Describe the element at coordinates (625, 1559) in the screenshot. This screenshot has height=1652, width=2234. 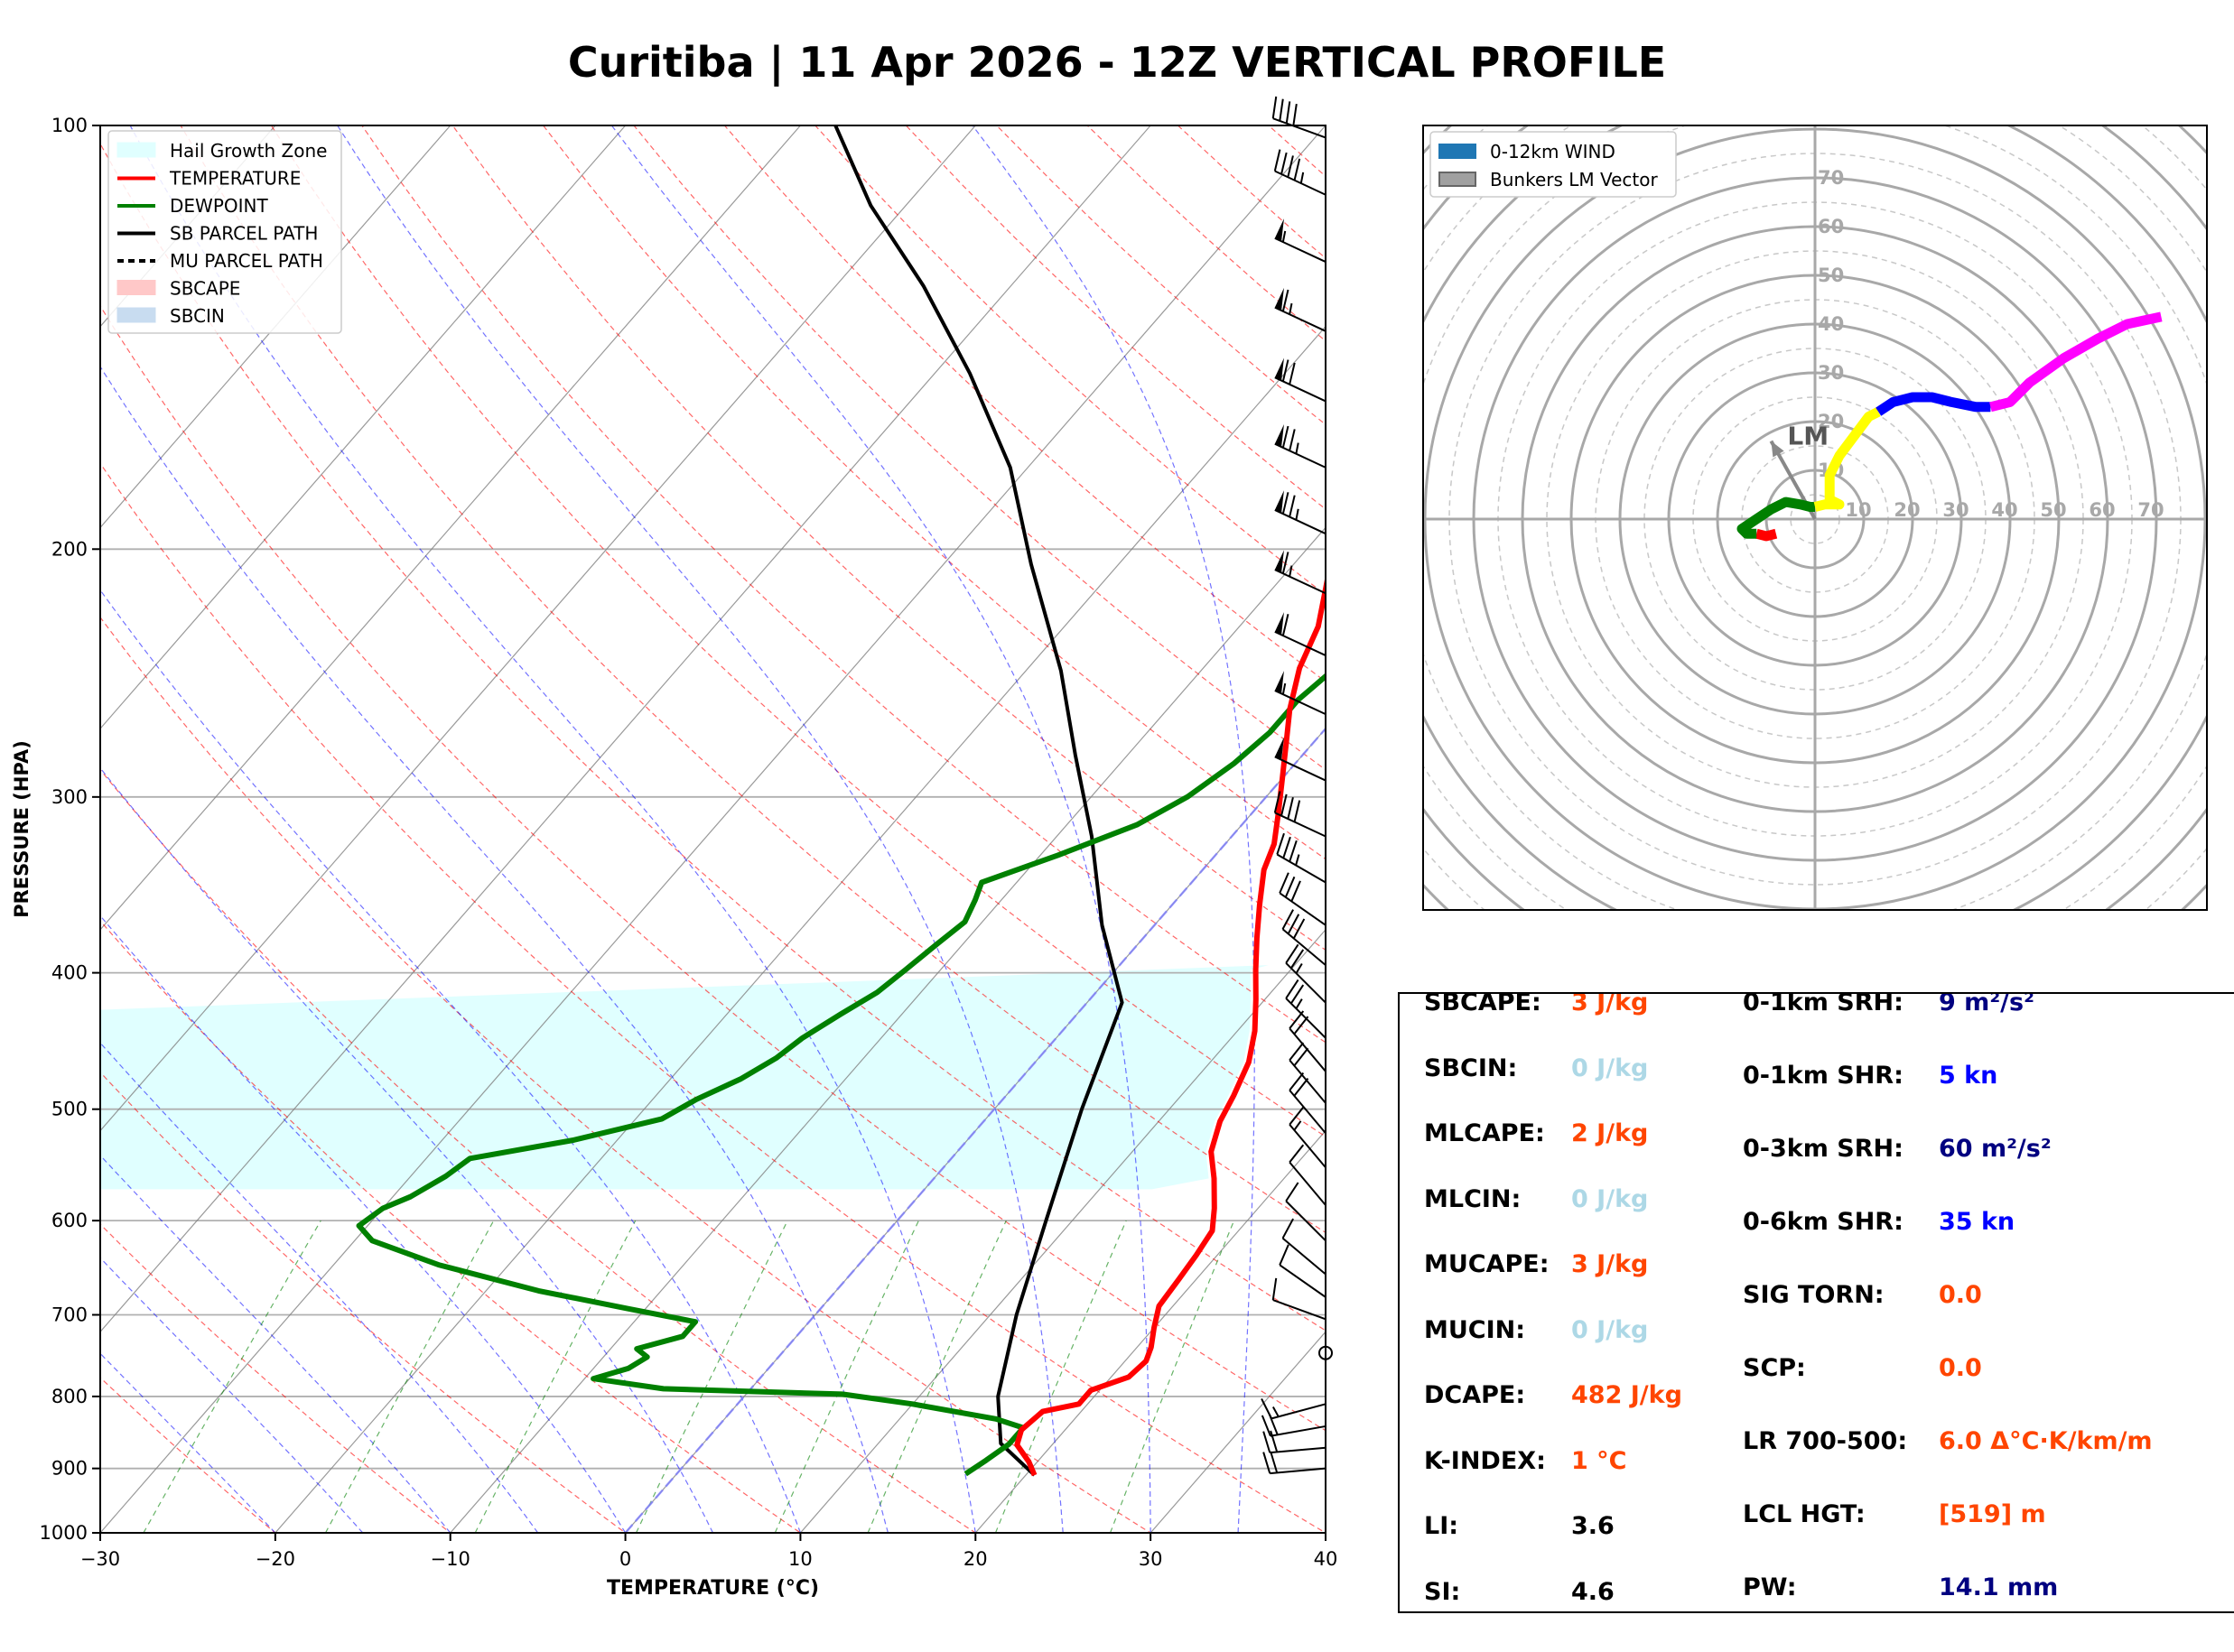
I see `x-tick-label: 0` at that location.